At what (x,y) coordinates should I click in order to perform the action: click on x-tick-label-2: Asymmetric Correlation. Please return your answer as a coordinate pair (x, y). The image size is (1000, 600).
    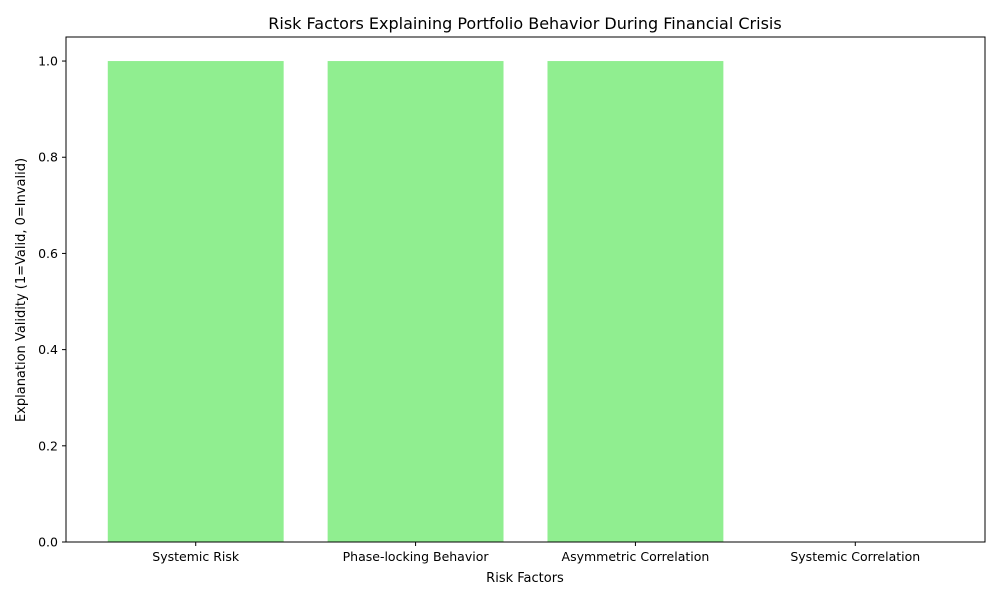
    Looking at the image, I should click on (636, 556).